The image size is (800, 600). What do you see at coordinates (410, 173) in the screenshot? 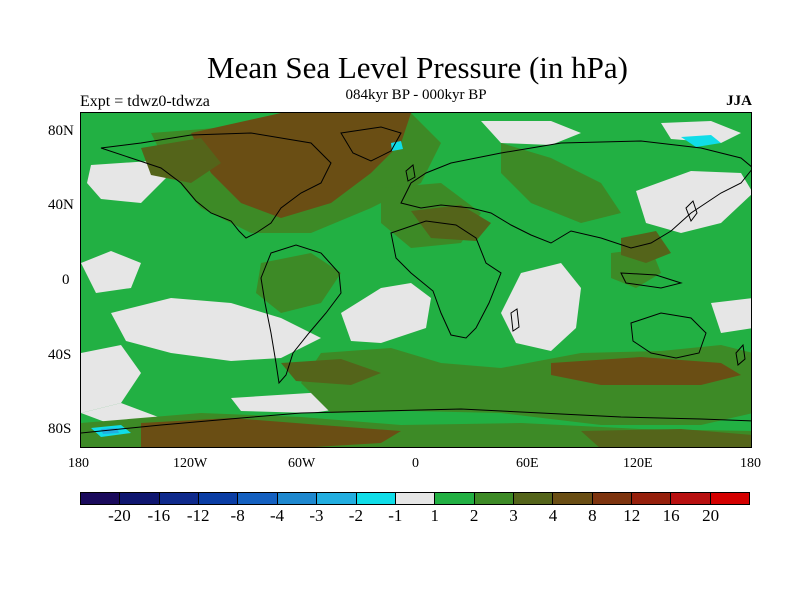
I see `uk-coast` at bounding box center [410, 173].